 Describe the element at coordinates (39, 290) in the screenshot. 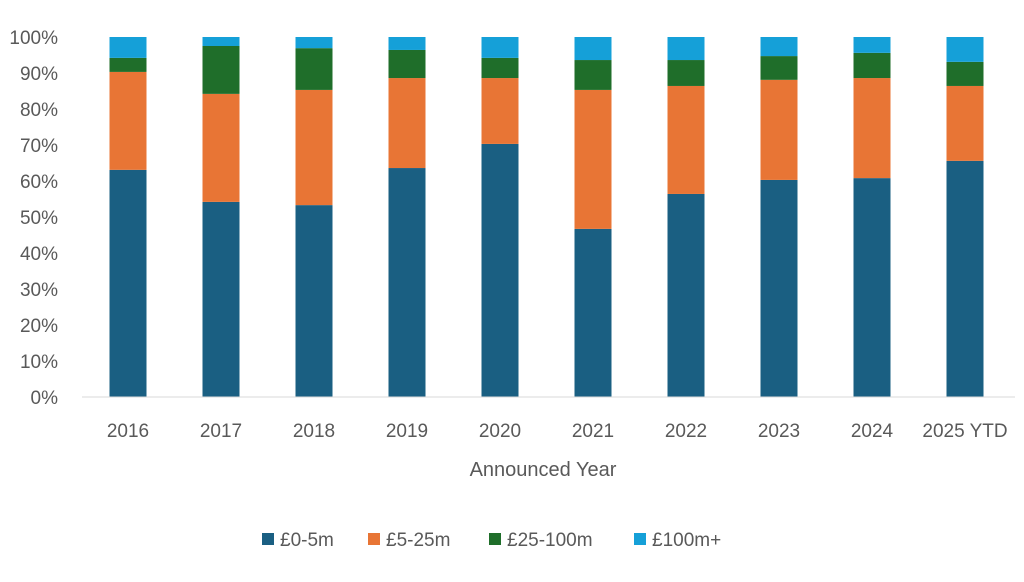

I see `y-tick-label: 30%` at that location.